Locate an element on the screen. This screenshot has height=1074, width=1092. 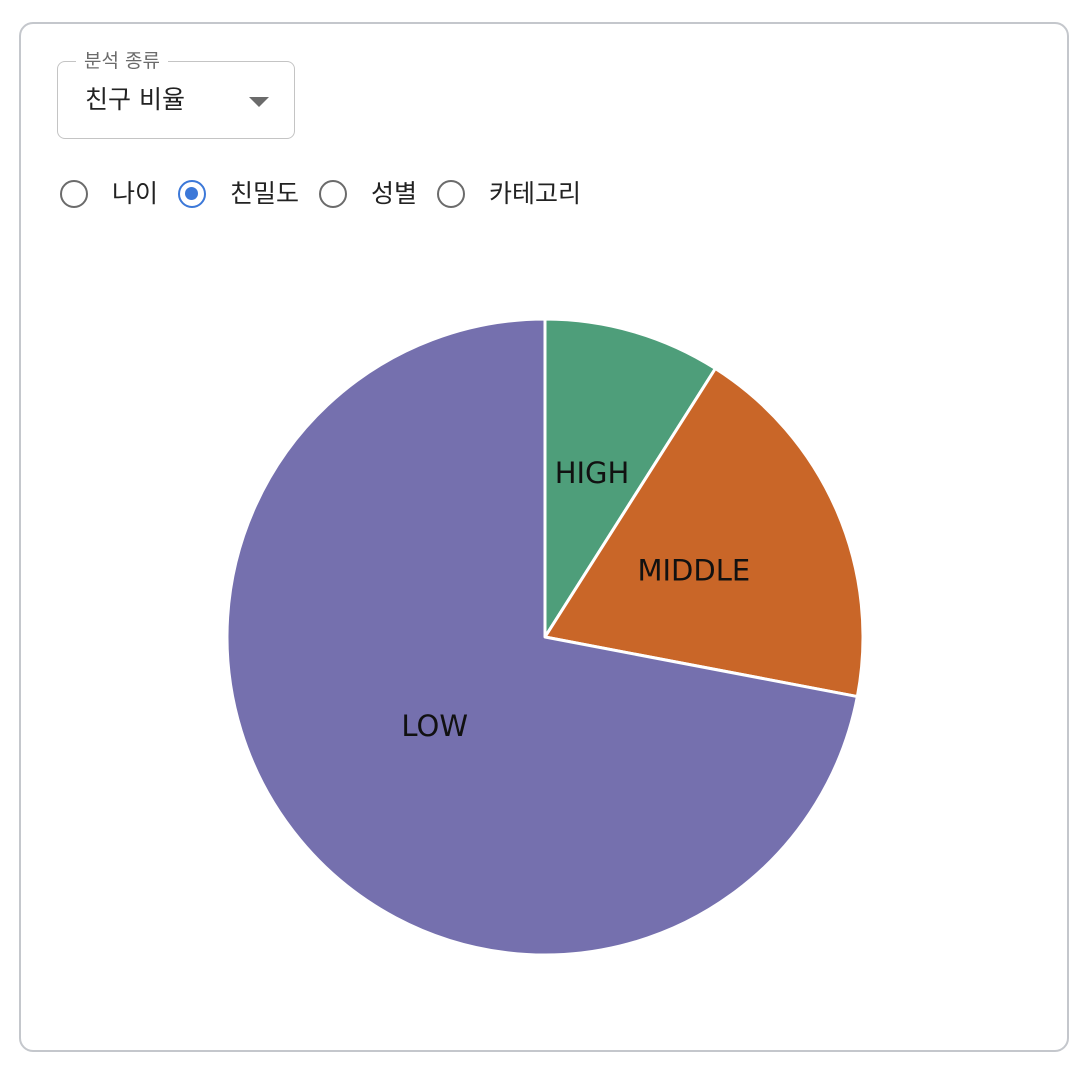
radio-age: 나이 is located at coordinates (109, 194).